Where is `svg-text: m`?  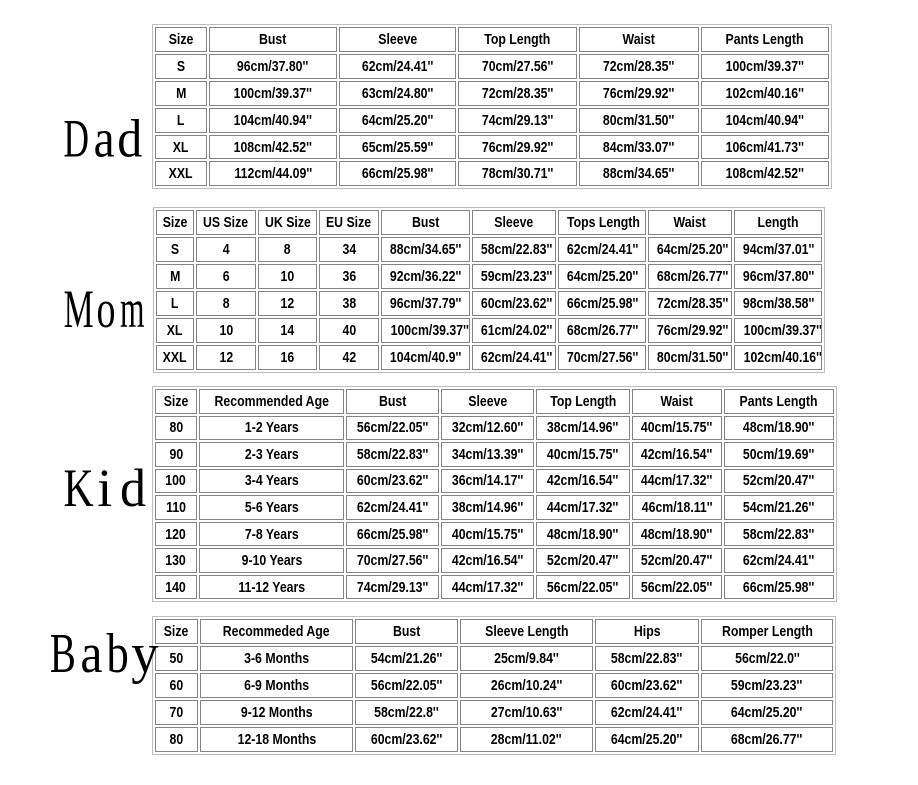 svg-text: m is located at coordinates (132, 309).